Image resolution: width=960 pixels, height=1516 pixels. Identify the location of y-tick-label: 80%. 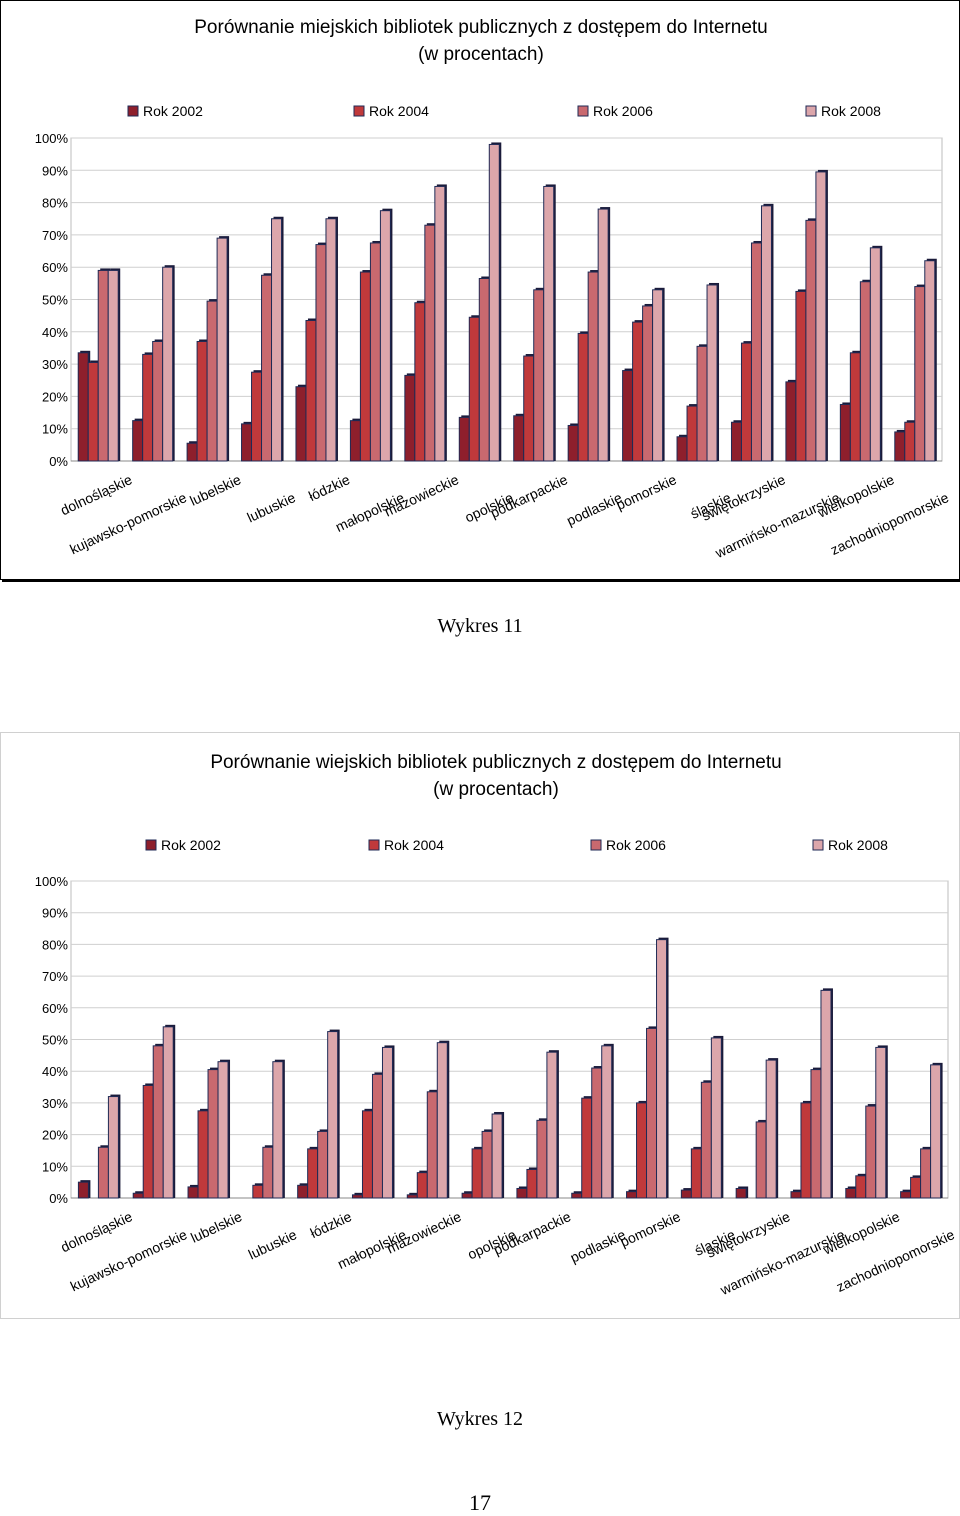
(55, 944).